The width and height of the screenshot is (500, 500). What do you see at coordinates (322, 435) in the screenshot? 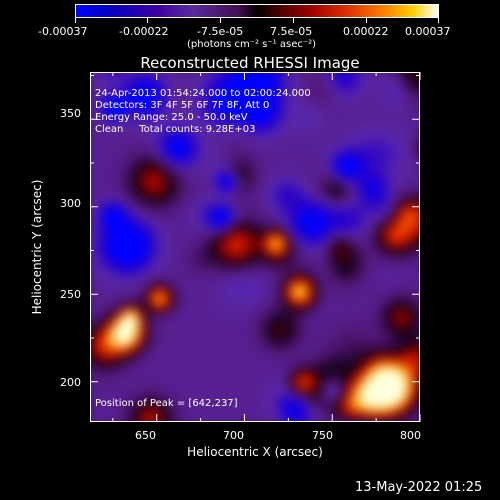
I see `x-tick-label: 750` at bounding box center [322, 435].